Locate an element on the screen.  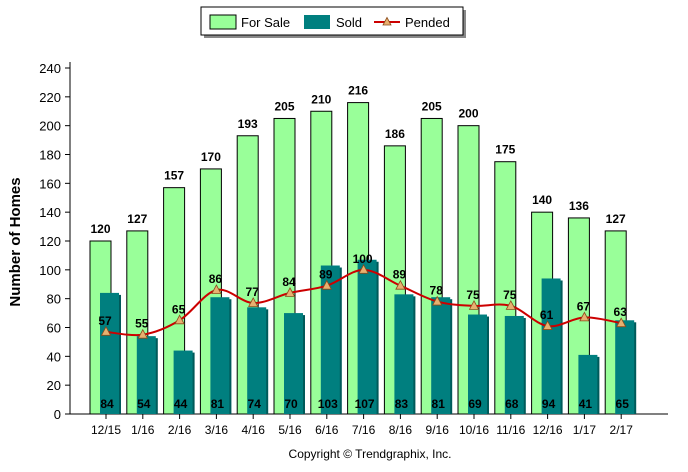
legend-label-pended: Pended is located at coordinates (427, 22).